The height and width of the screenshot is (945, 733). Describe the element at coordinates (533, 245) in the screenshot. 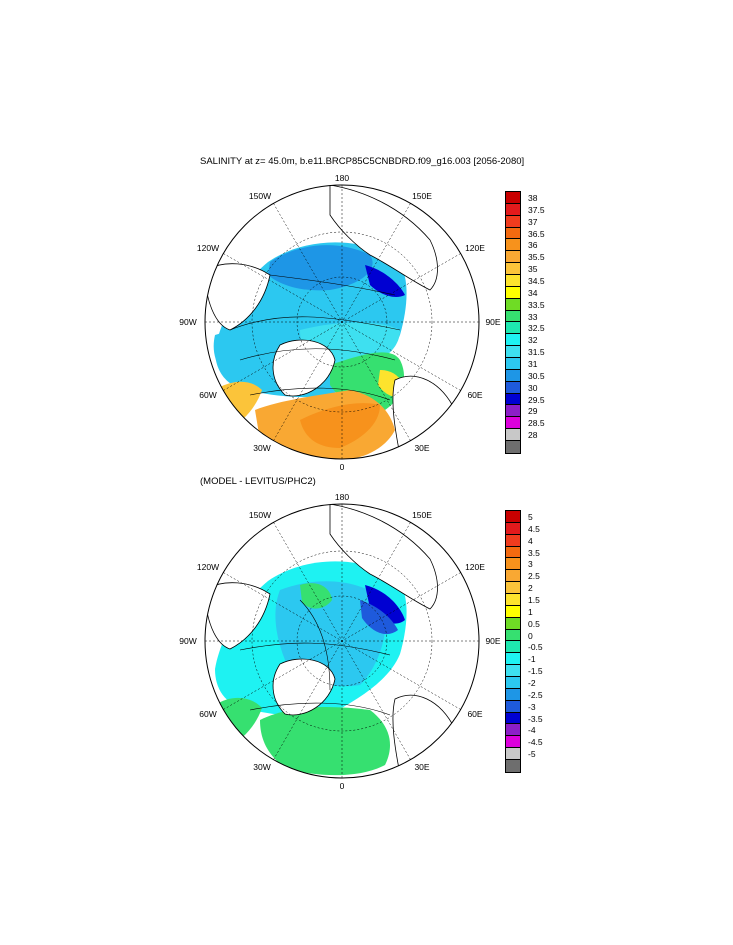

I see `salinity-colorbar-label: 36` at that location.